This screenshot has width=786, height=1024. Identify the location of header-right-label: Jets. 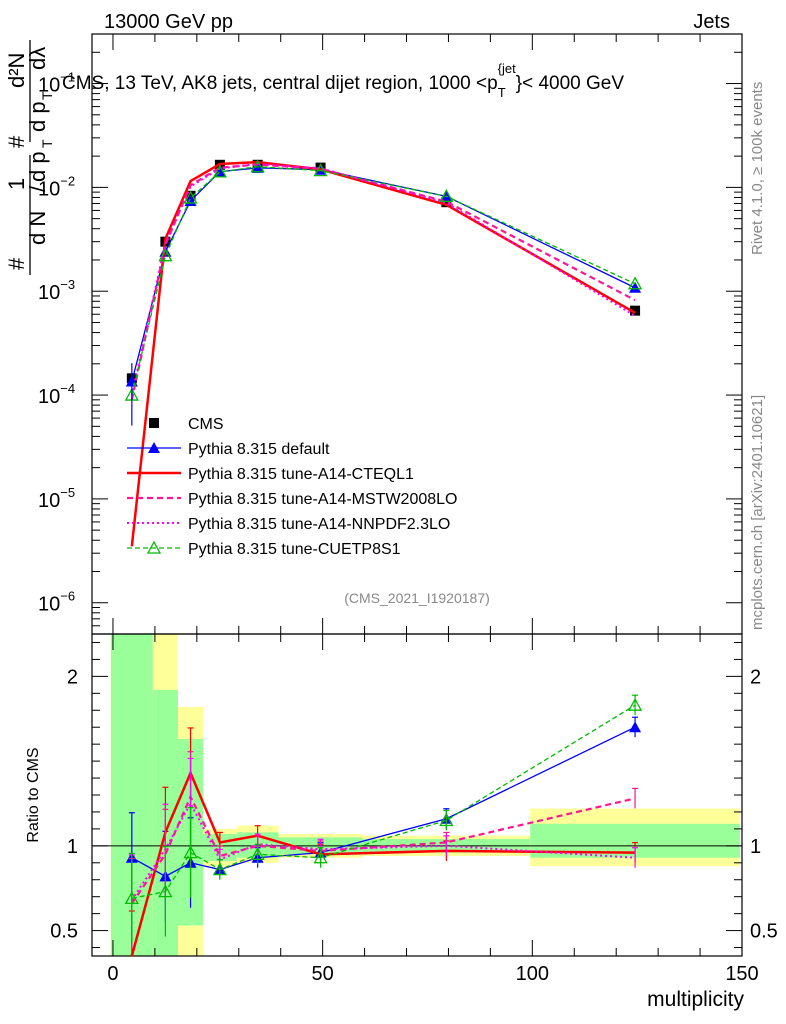
(711, 22).